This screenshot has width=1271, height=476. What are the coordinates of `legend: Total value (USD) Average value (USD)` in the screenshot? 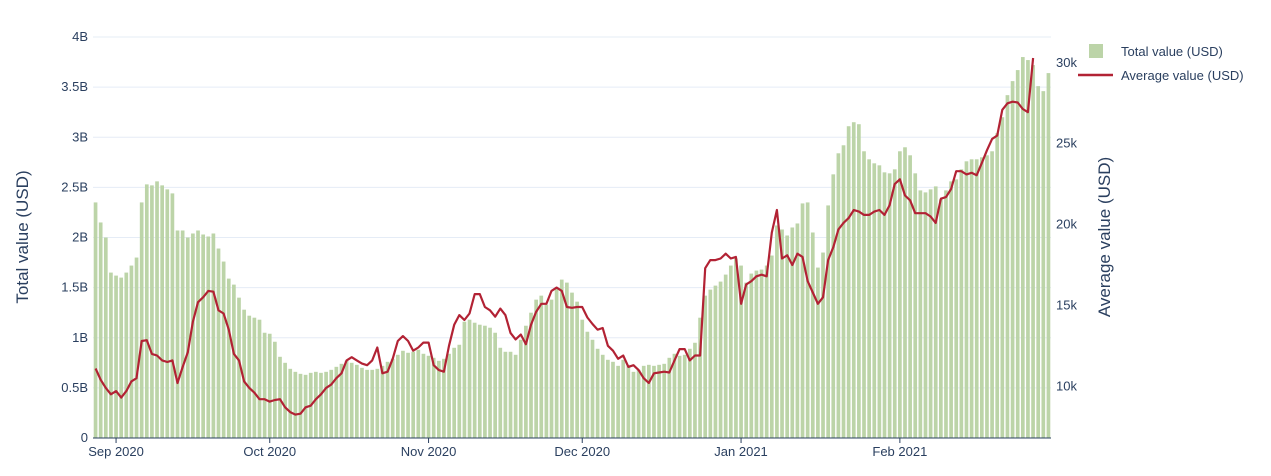 It's located at (1161, 63).